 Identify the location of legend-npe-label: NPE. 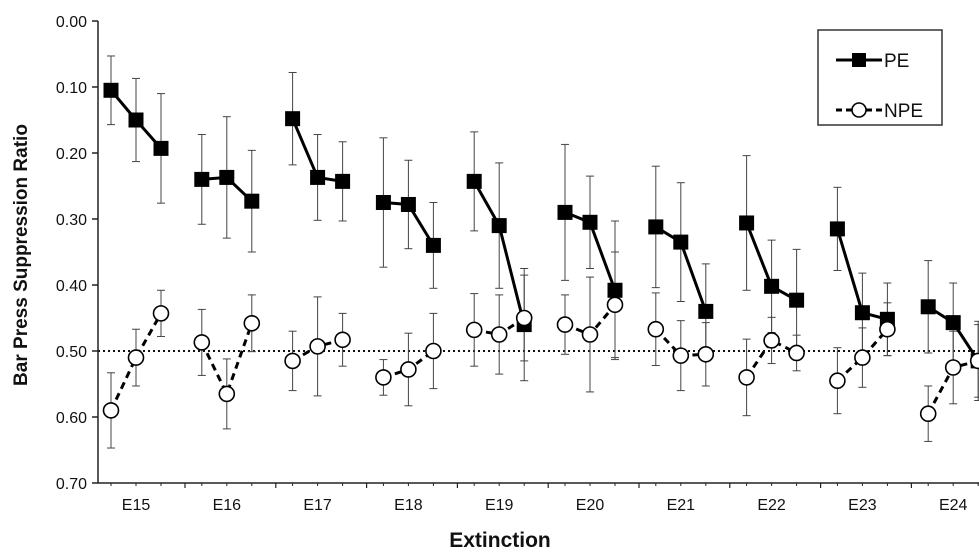
(903, 111).